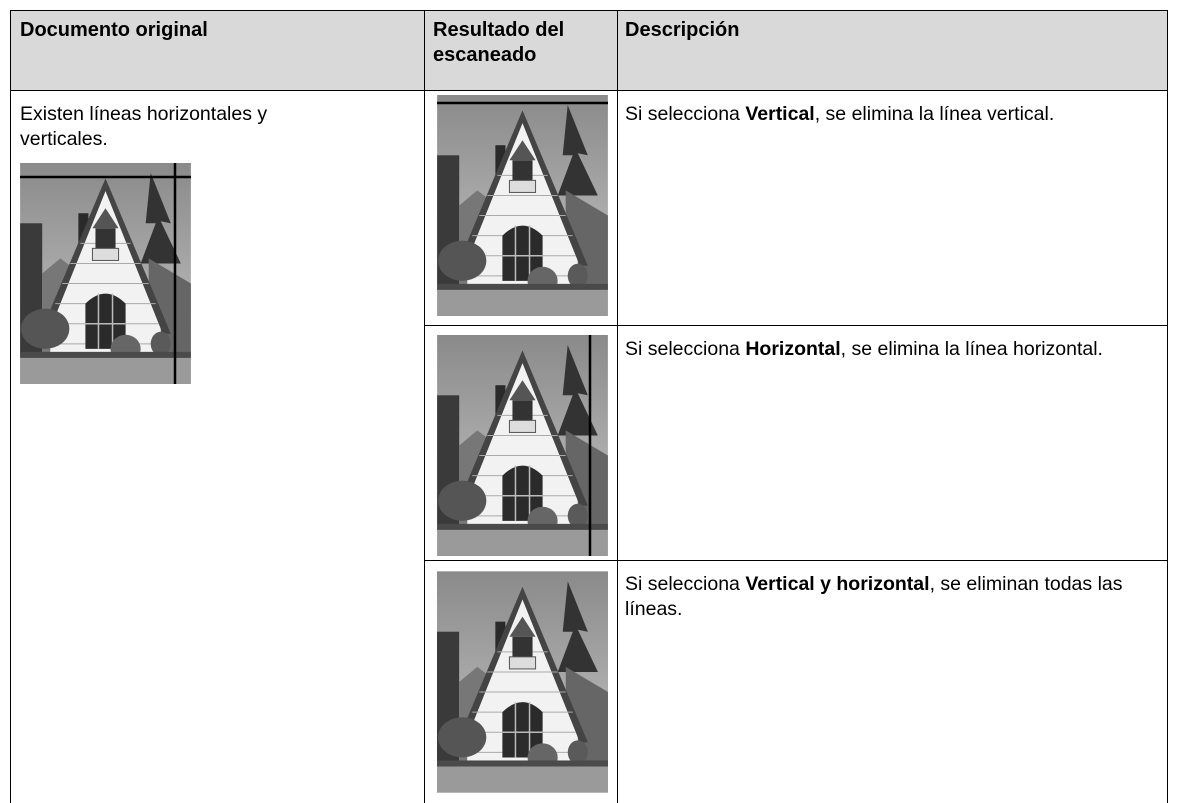 The height and width of the screenshot is (803, 1178). Describe the element at coordinates (874, 596) in the screenshot. I see `text: , se eliminan todas las líneas.` at that location.